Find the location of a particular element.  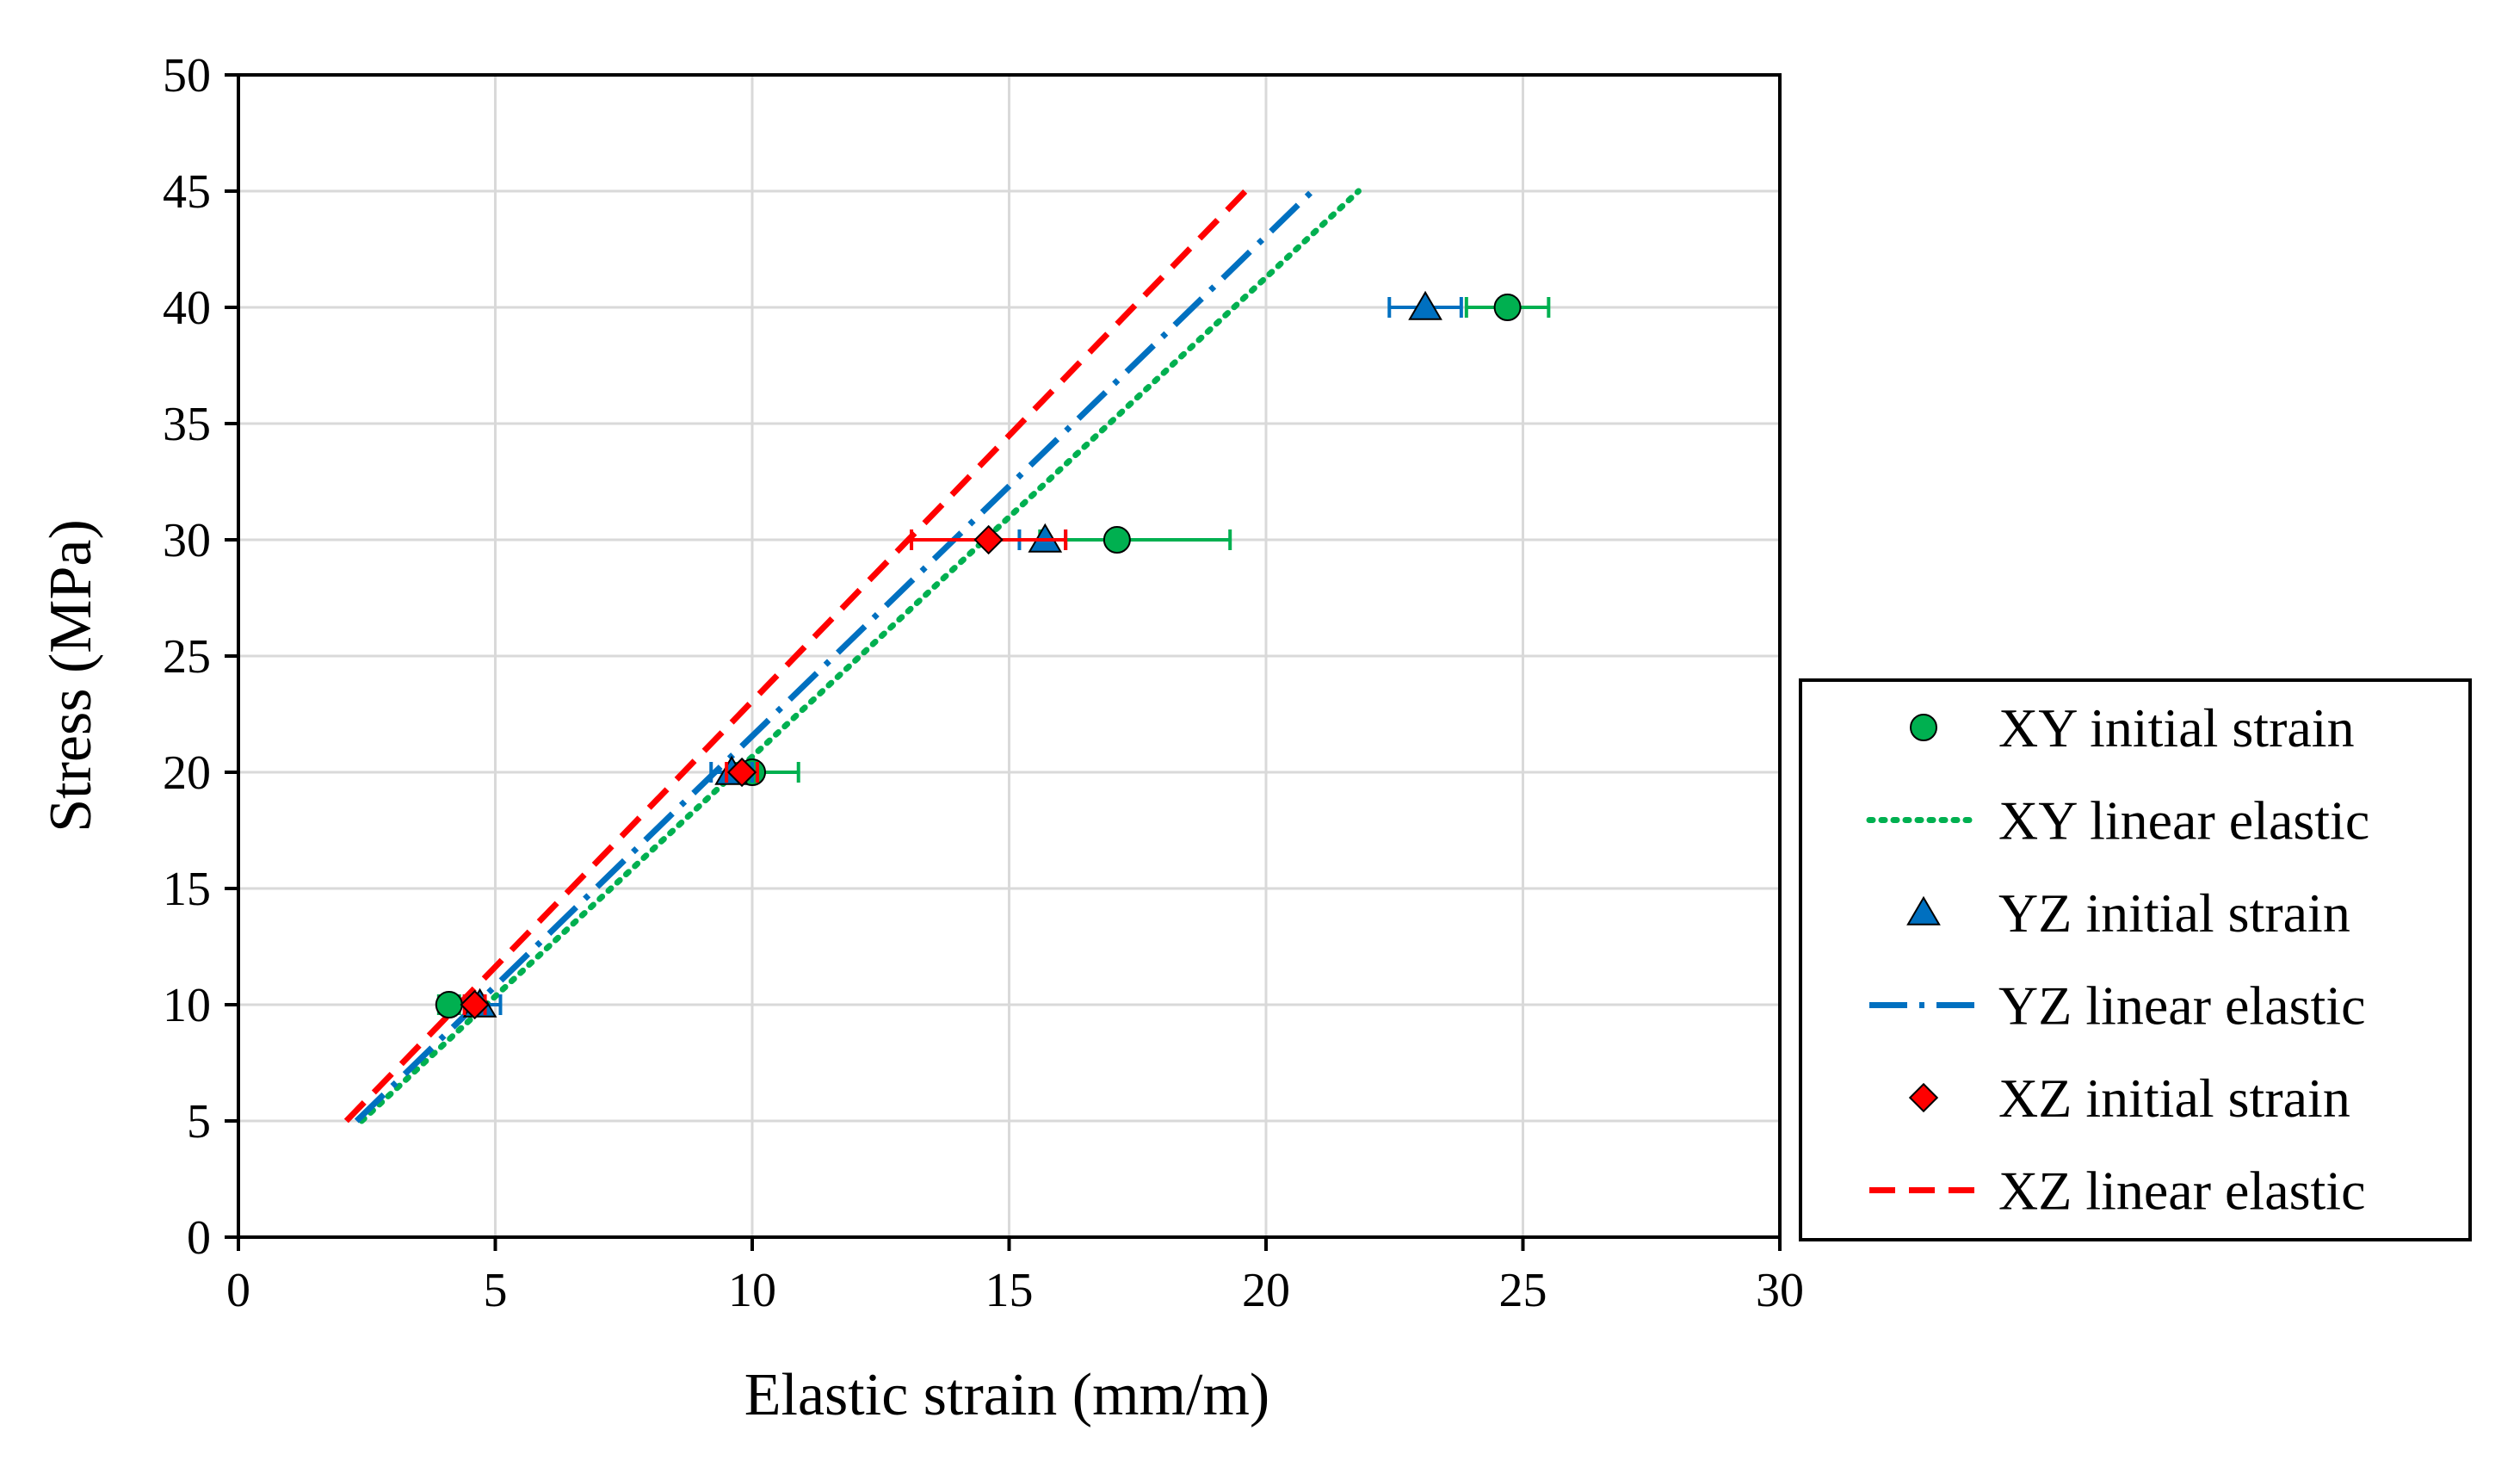

y-tick-label: 45 is located at coordinates (187, 192).